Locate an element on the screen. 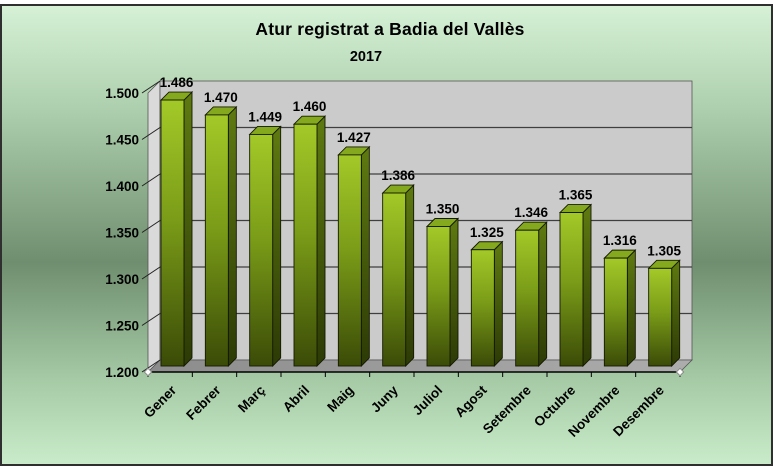  chart-subtitle: 2017 is located at coordinates (366, 57).